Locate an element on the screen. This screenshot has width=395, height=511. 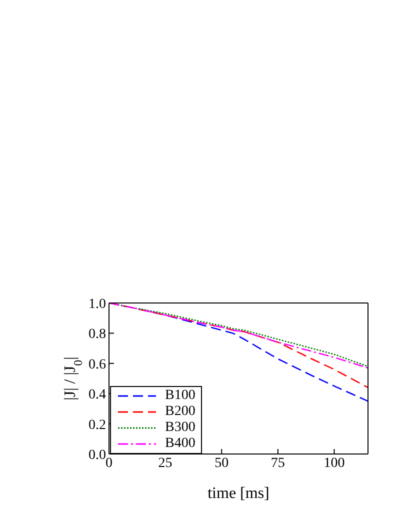
y-tick-label: 0.4 is located at coordinates (97, 395).